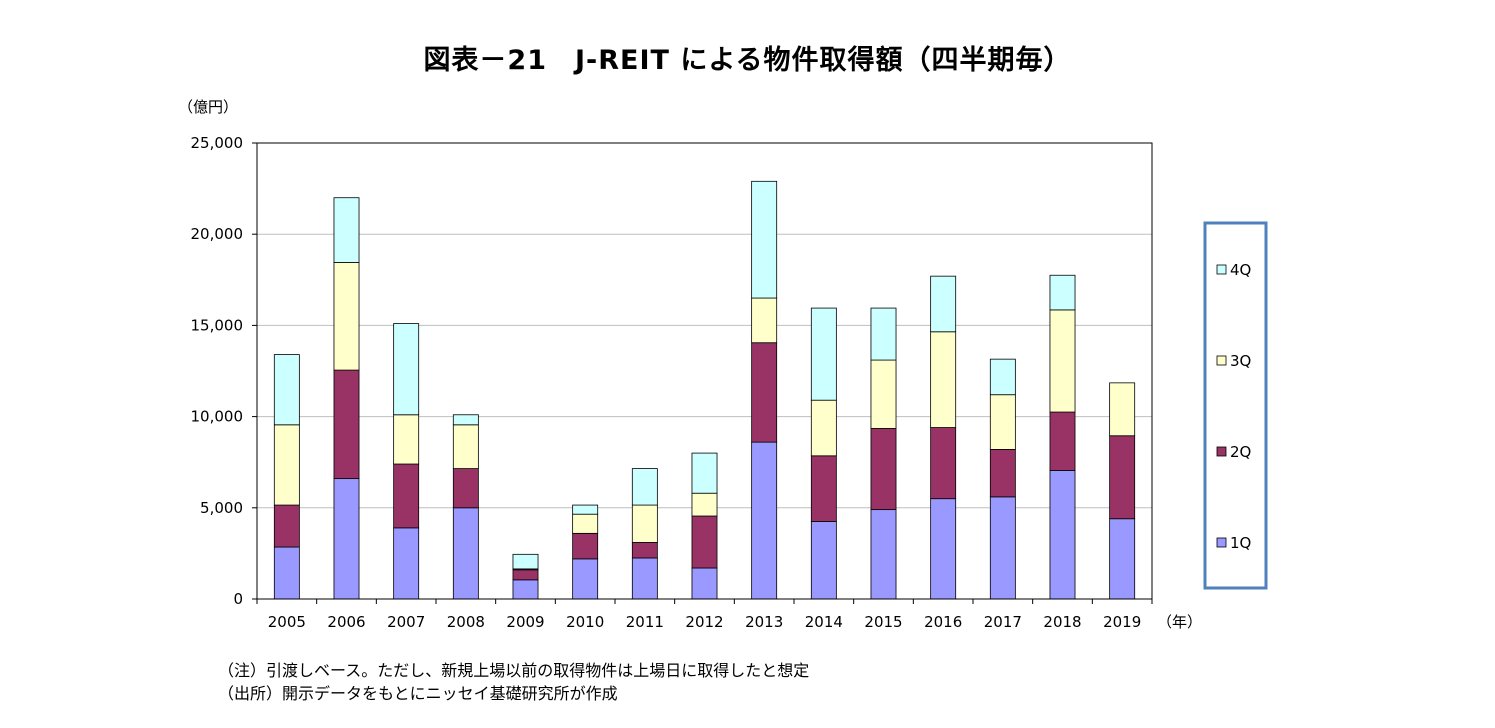 The height and width of the screenshot is (728, 1495). I want to click on bar-2013-1Q, so click(764, 520).